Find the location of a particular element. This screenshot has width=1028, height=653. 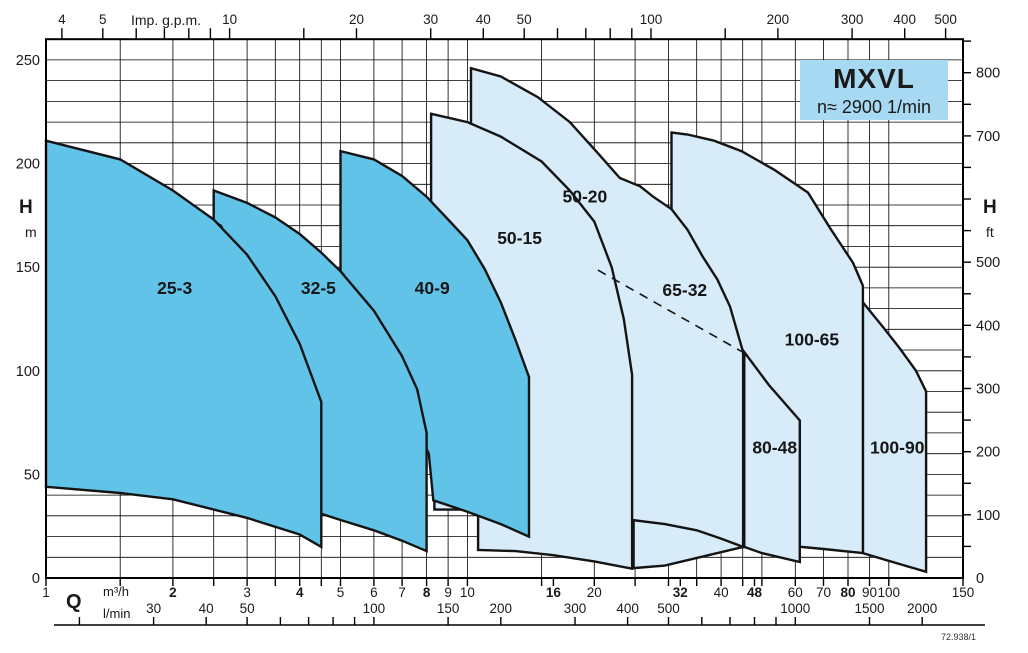

envelope-label-40-9: 40-9 is located at coordinates (432, 288).